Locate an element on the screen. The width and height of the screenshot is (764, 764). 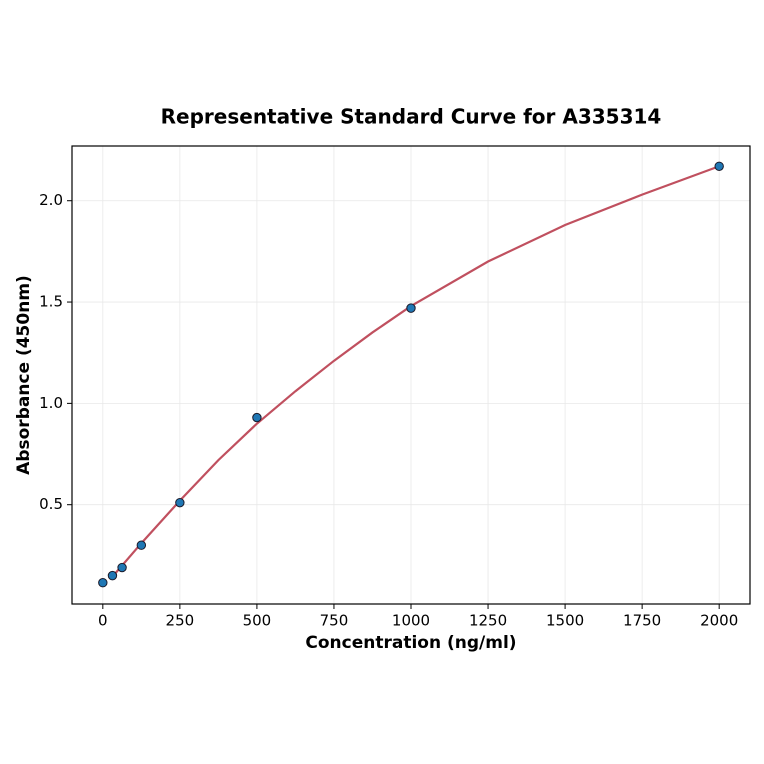
x-tick-label: 1000 is located at coordinates (411, 621).